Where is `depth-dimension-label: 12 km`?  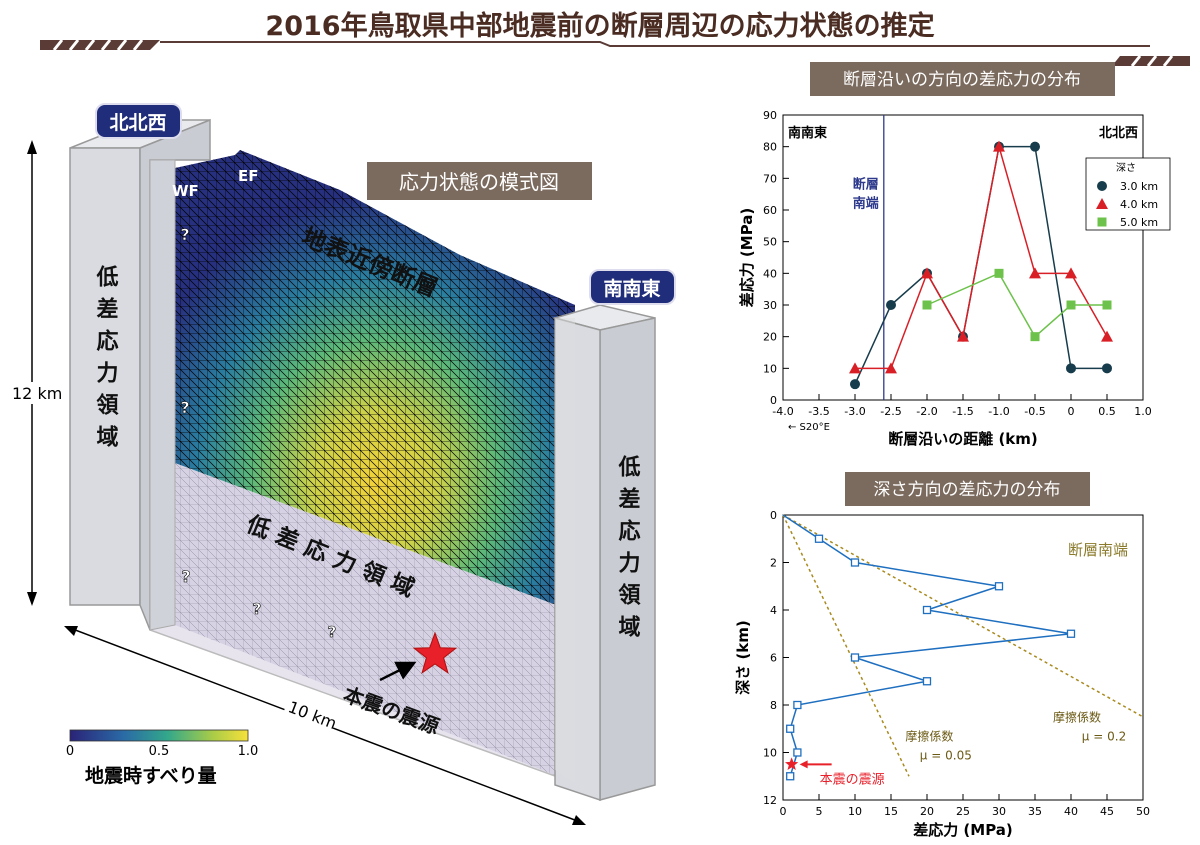
depth-dimension-label: 12 km is located at coordinates (37, 393).